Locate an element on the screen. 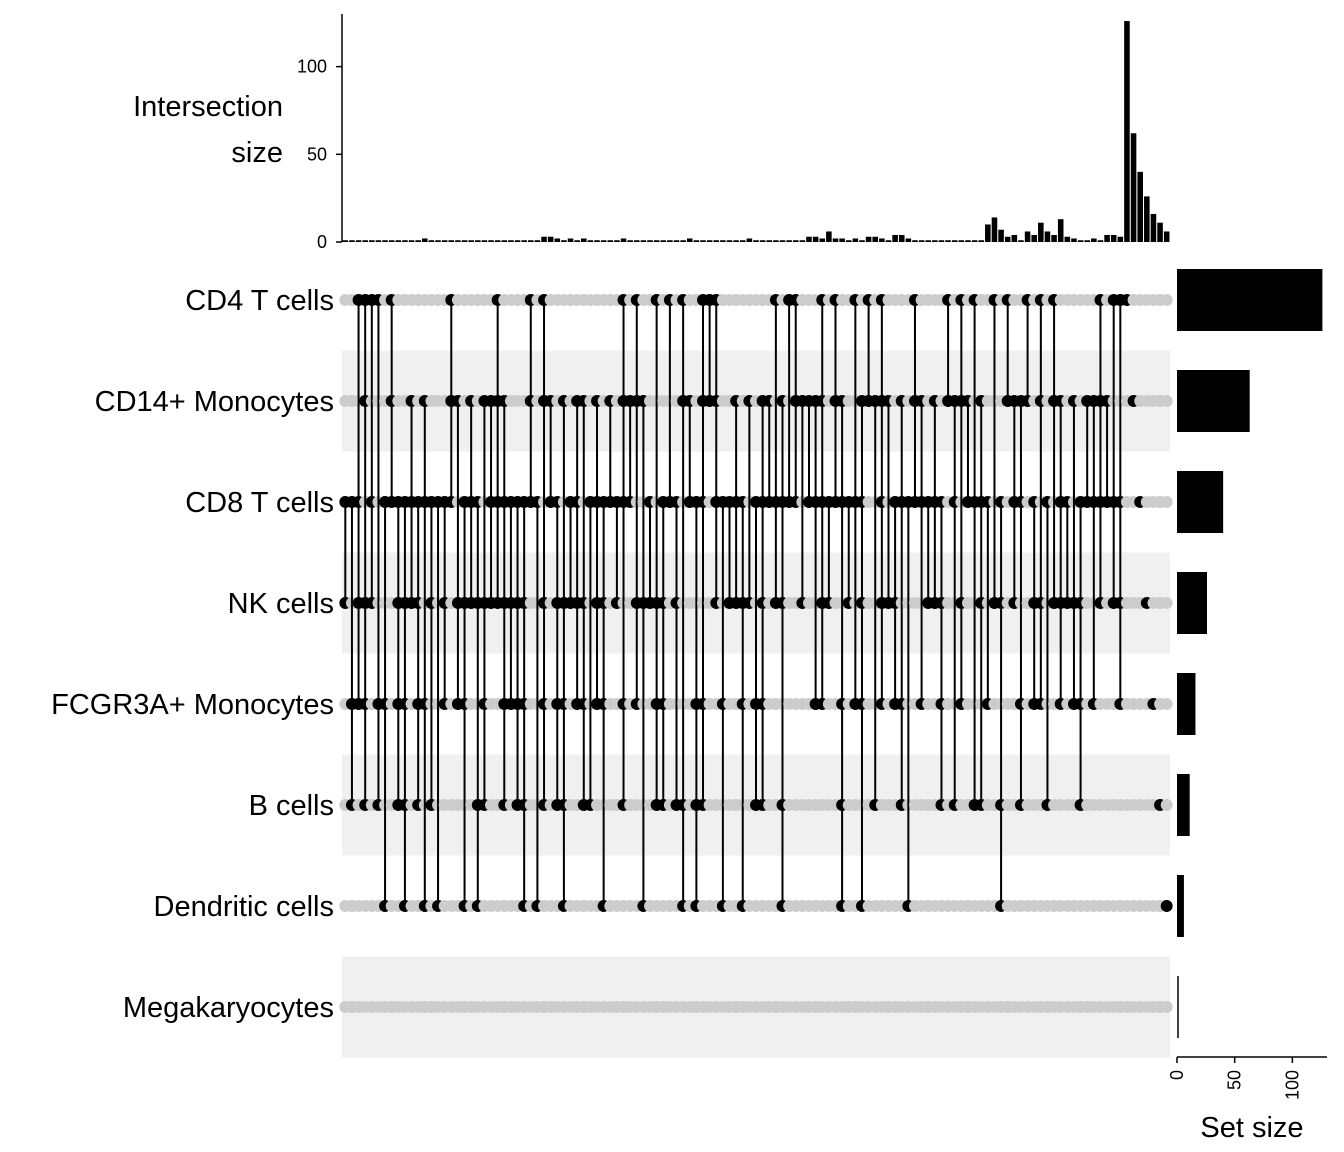  set-label: Megakaryocytes is located at coordinates (228, 1008).